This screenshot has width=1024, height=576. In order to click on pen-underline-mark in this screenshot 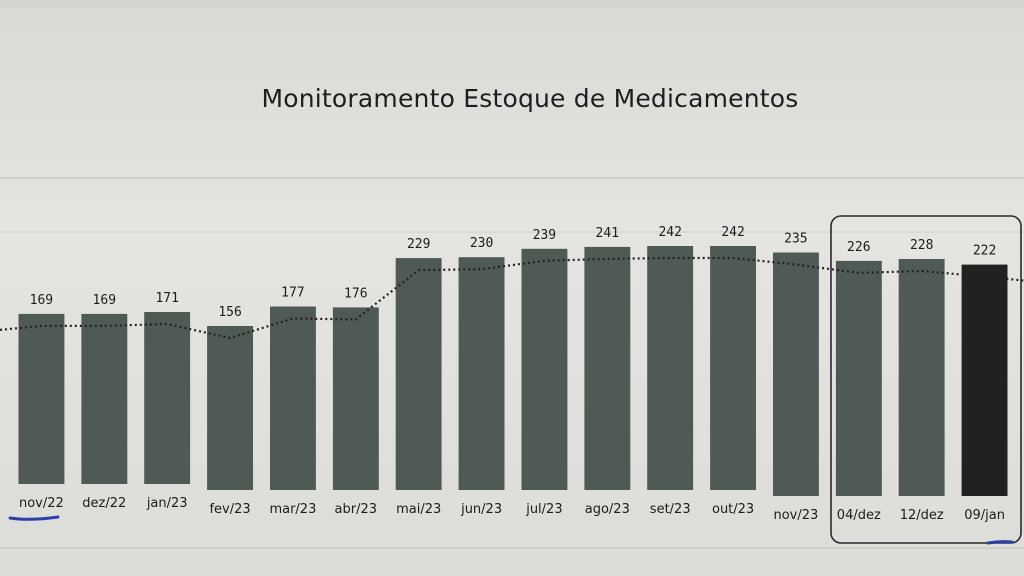, I will do `click(34, 518)`.